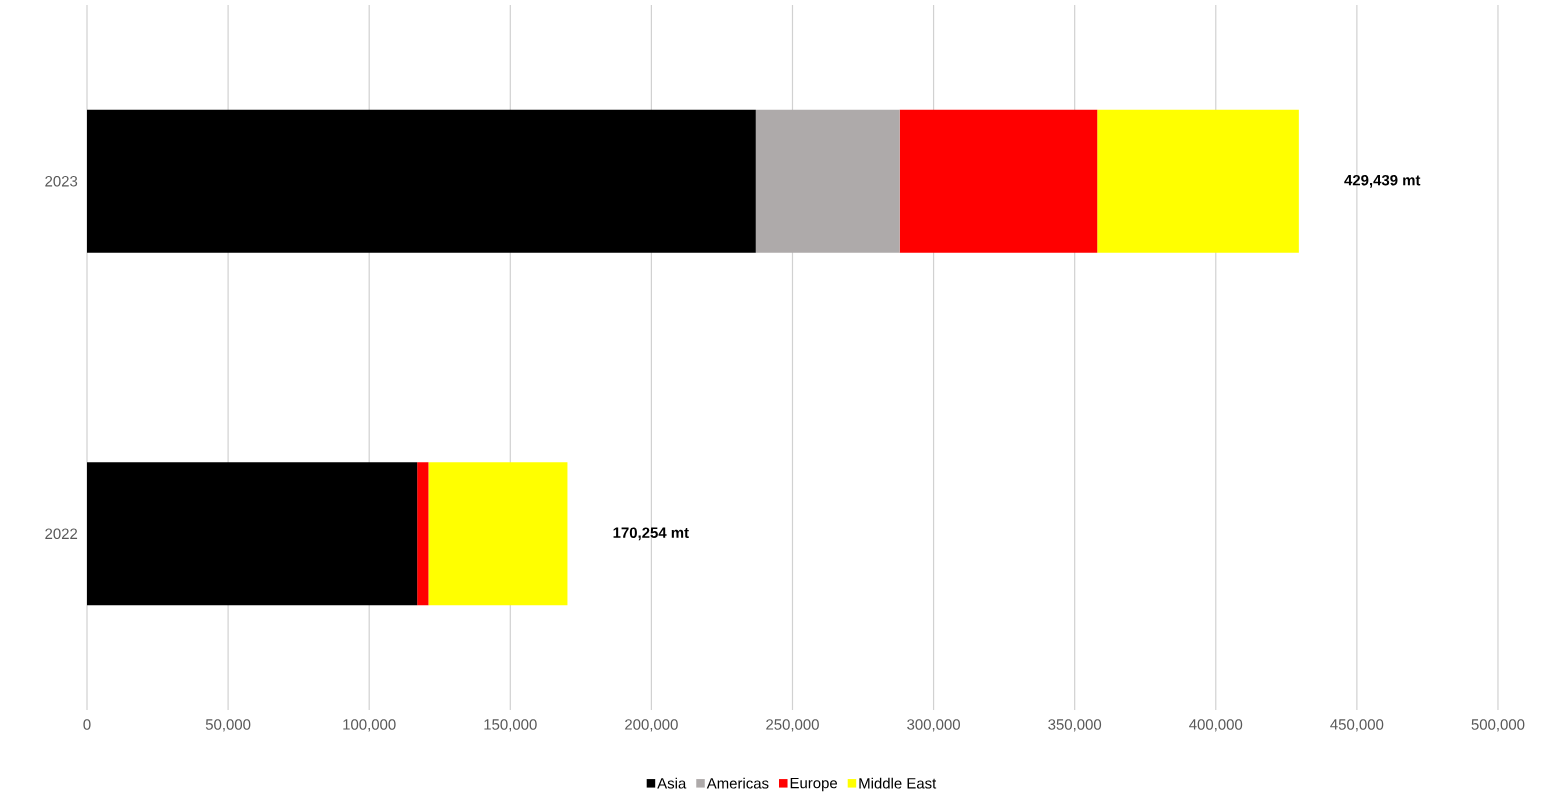 Image resolution: width=1542 pixels, height=808 pixels. I want to click on x-tick-label: 250,000, so click(792, 725).